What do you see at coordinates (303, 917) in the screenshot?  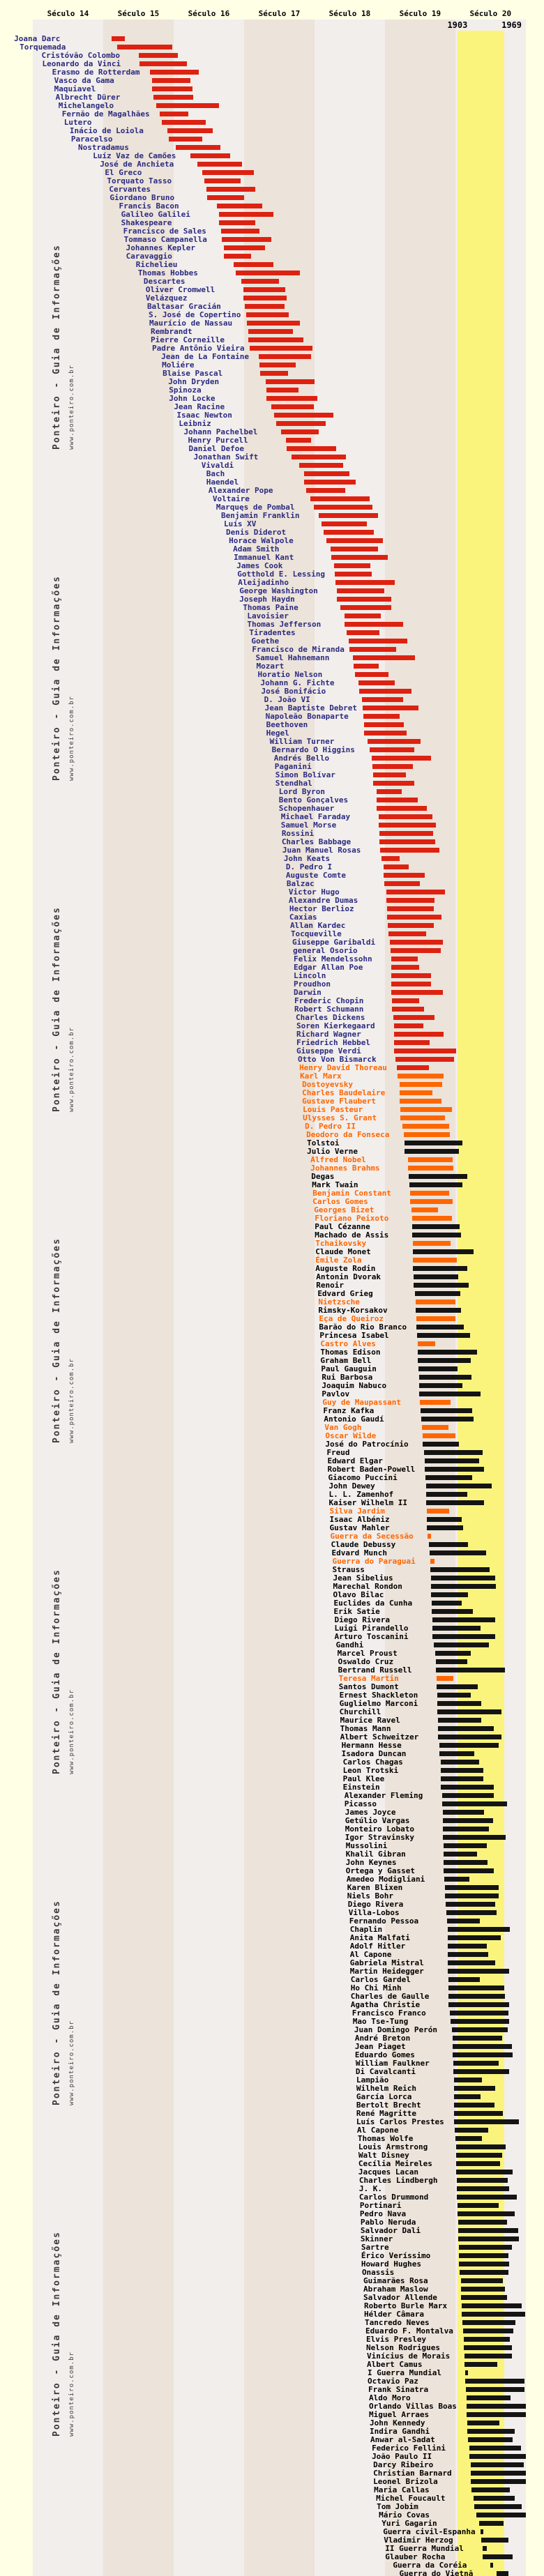 I see `person-name-label: Caxias` at bounding box center [303, 917].